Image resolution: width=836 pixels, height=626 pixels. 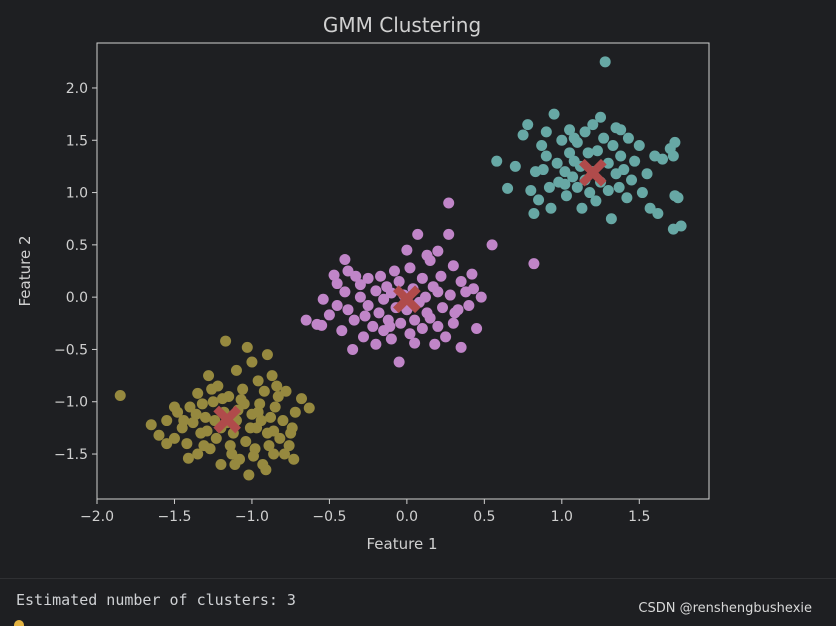 What do you see at coordinates (75, 272) in the screenshot?
I see `y-ticks: −1.5 −1.0 −0.5 0.0 0.5 1.0 1.5 2.0` at bounding box center [75, 272].